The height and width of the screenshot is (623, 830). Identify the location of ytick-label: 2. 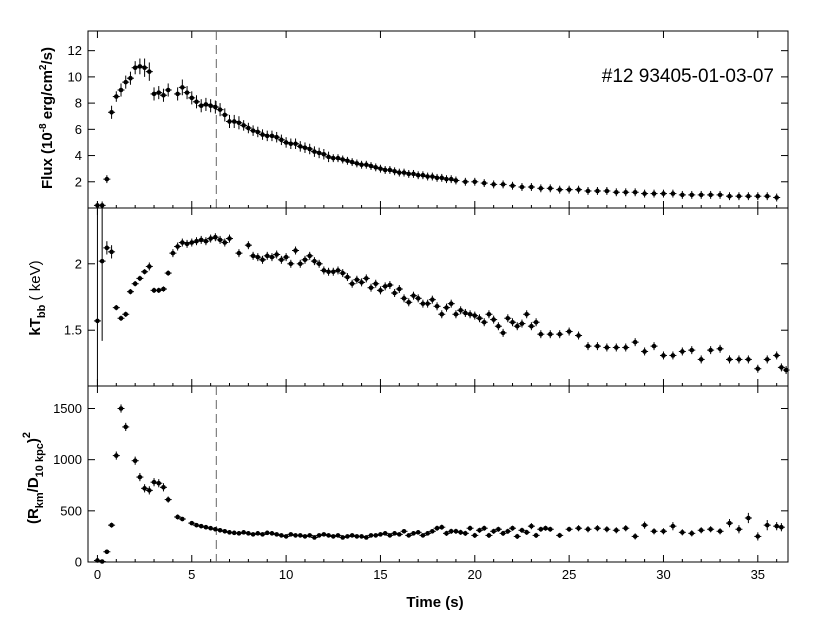
(78, 181).